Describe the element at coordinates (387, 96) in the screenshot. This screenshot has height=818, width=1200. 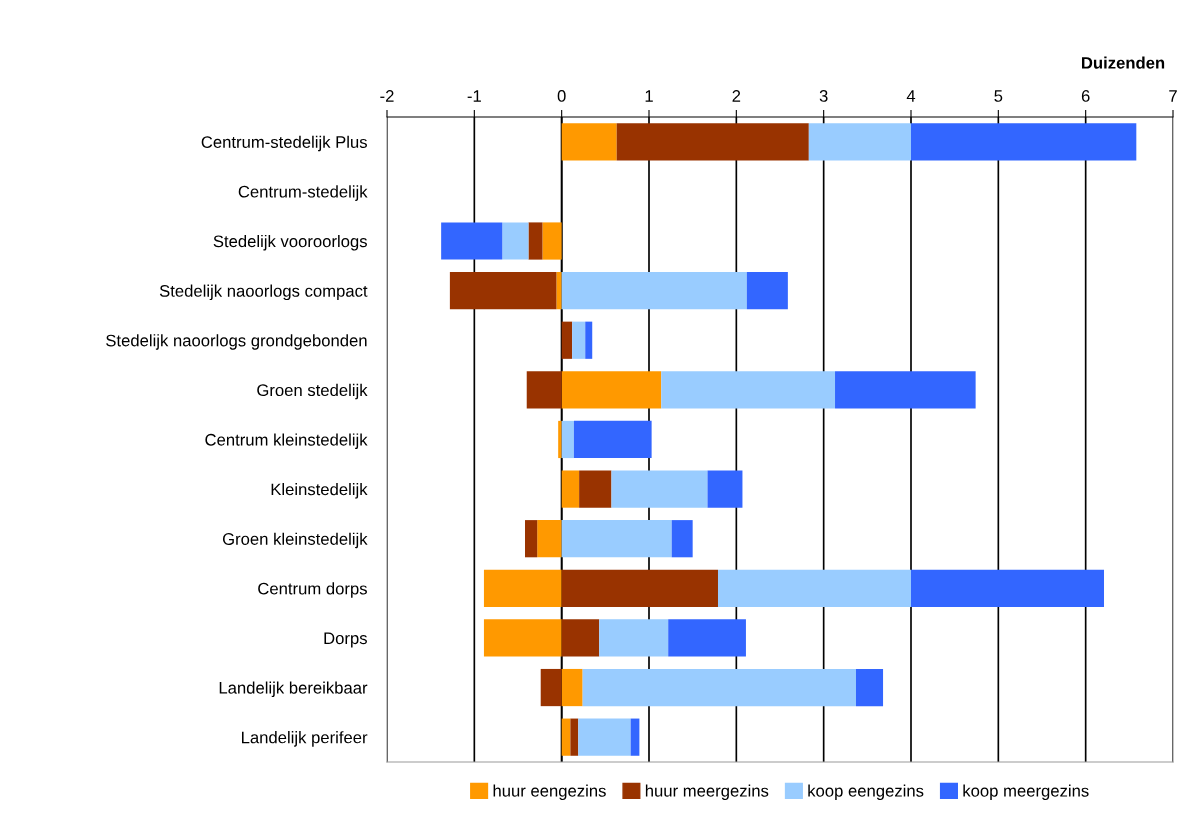
I see `x-tick-label: -2` at that location.